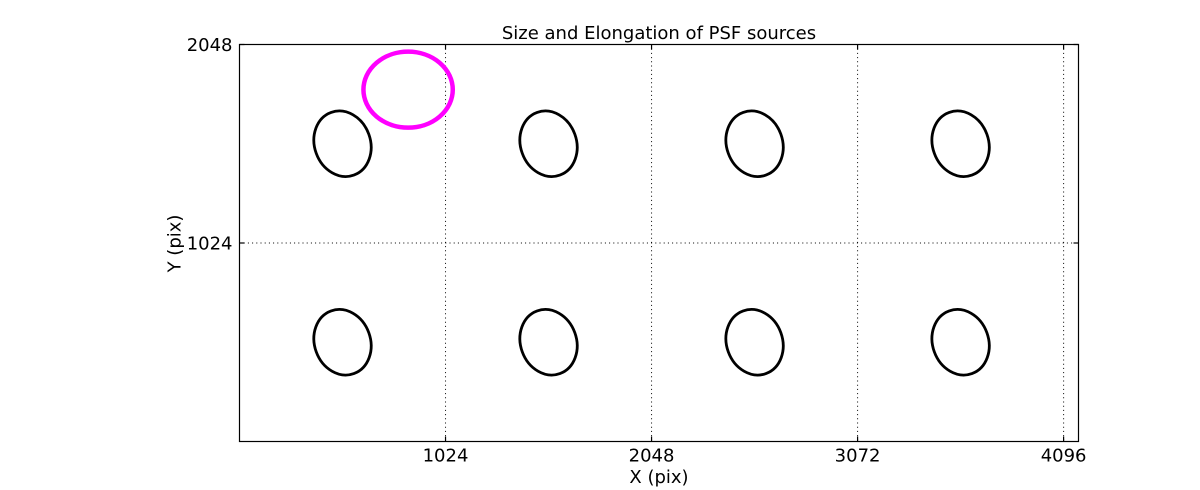  What do you see at coordinates (659, 33) in the screenshot?
I see `chart-title: Size and Elongation of PSF sources` at bounding box center [659, 33].